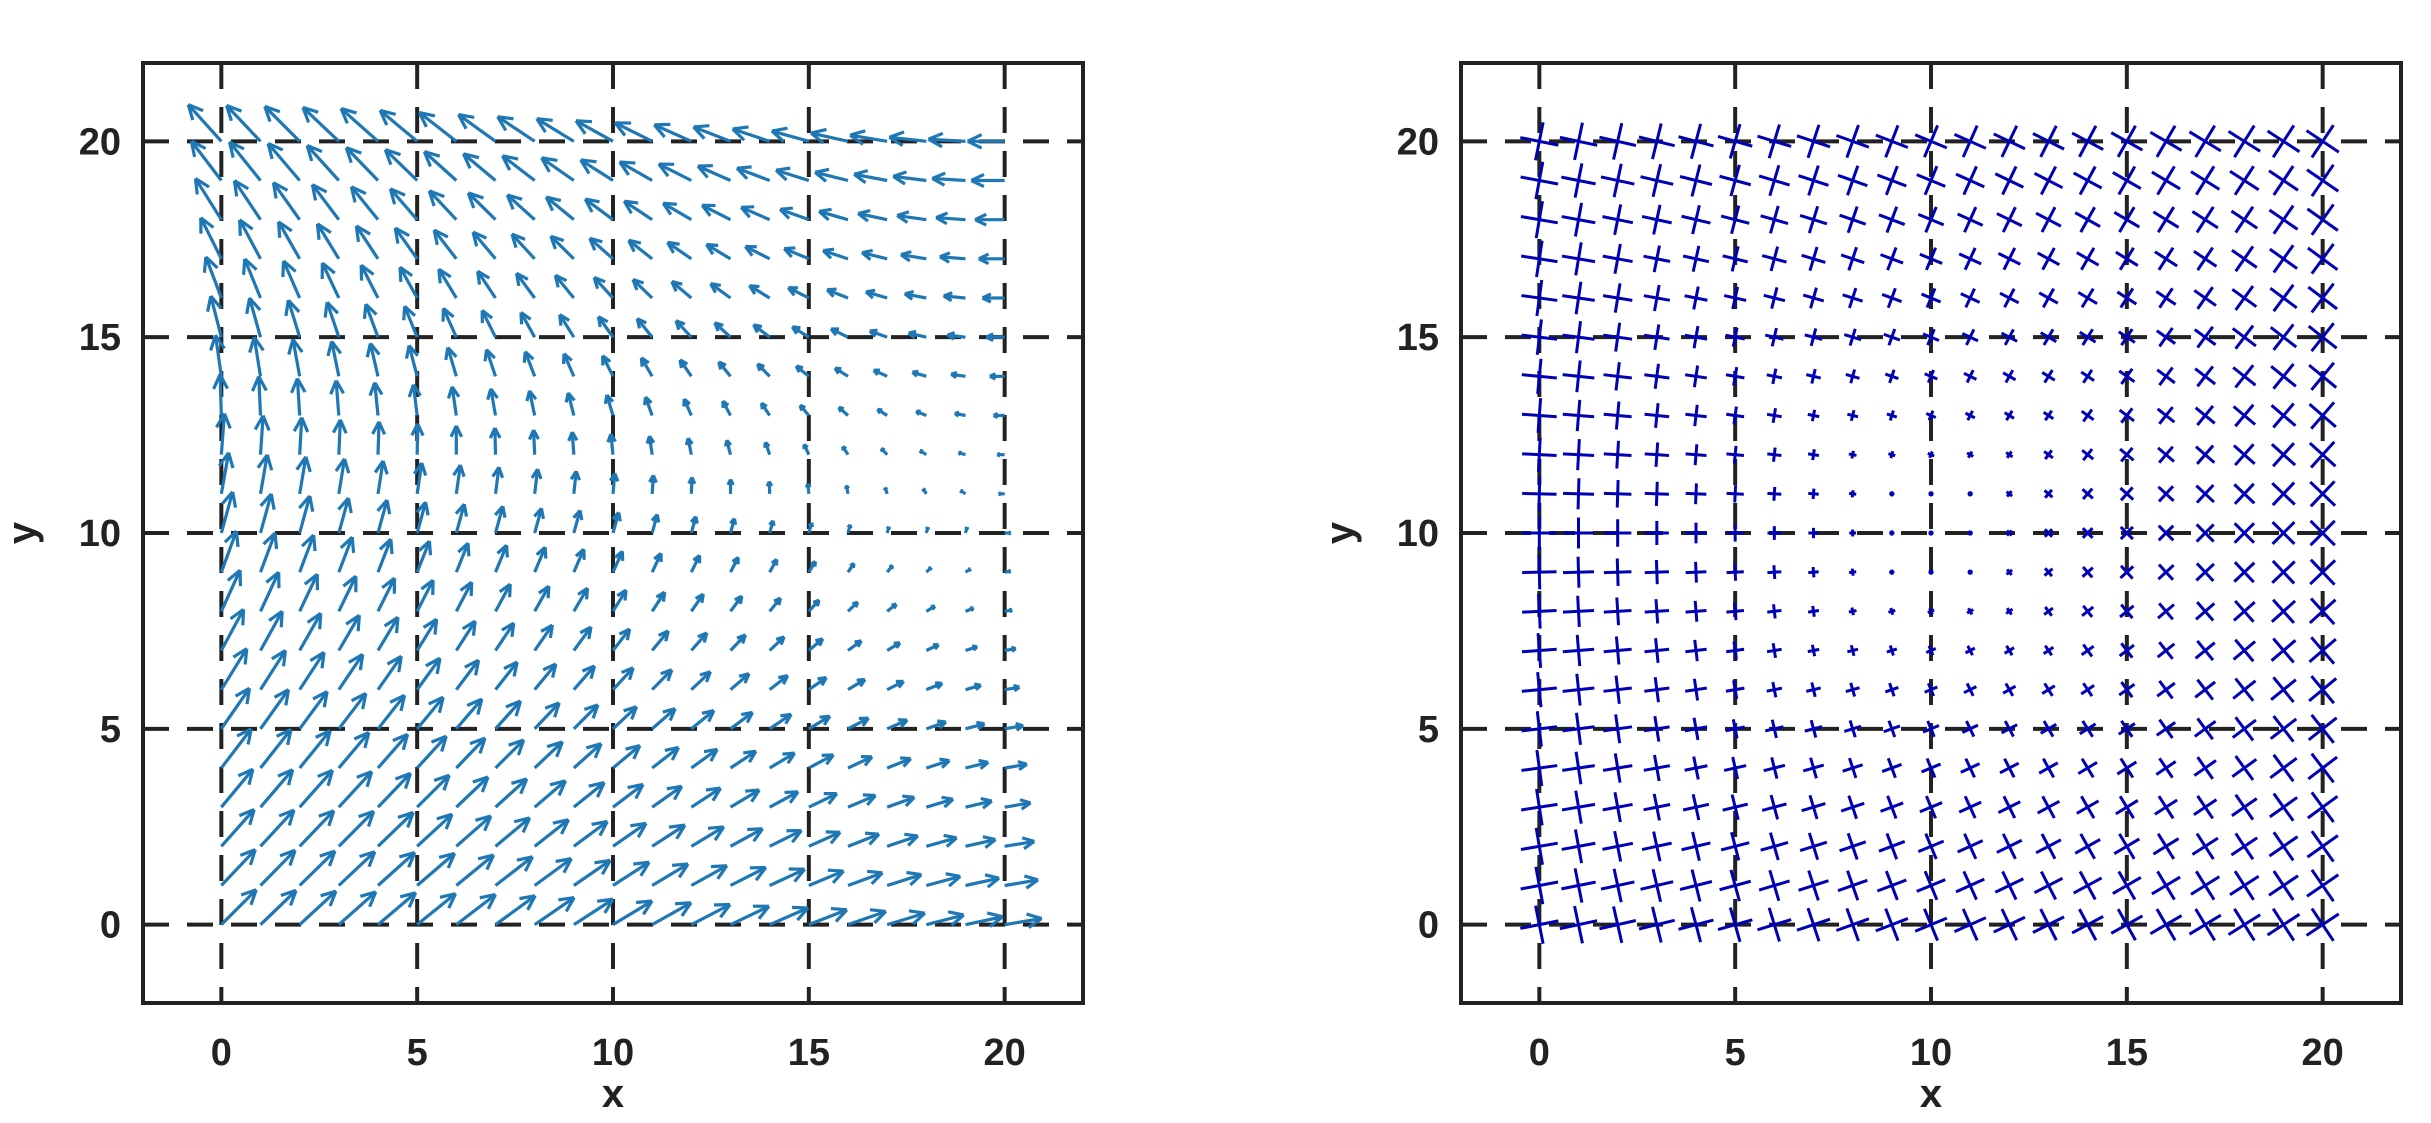 This screenshot has height=1123, width=2431. I want to click on x-tick-label: 0, so click(1539, 1053).